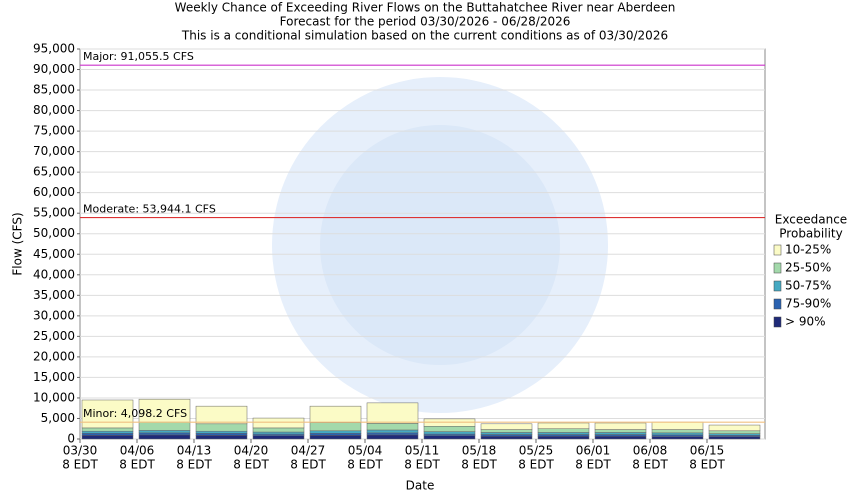  Describe the element at coordinates (479, 451) in the screenshot. I see `x-tick-label: 05/18` at that location.